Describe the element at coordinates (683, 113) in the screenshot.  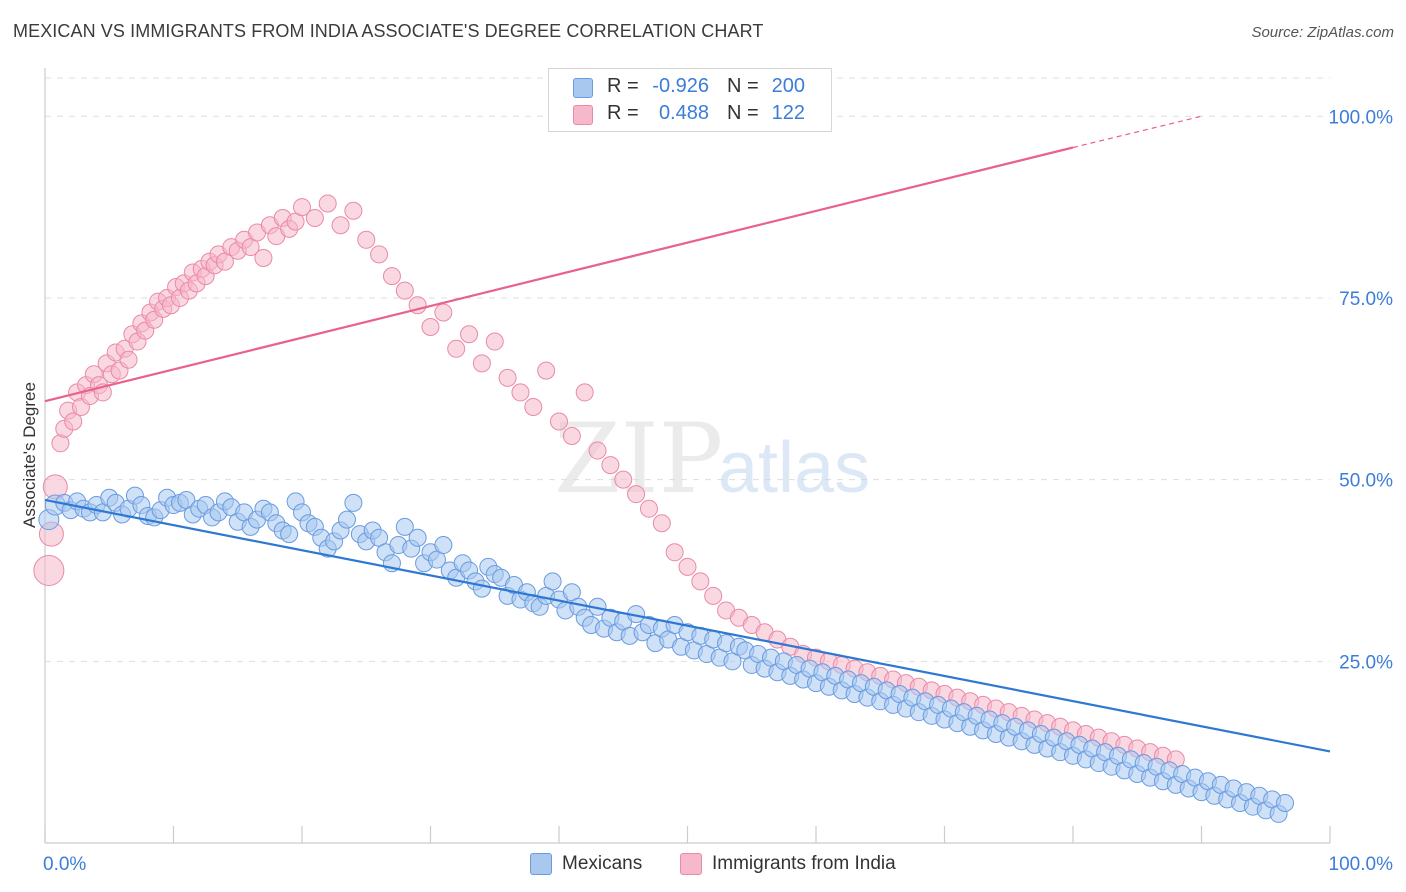
I see `r-value: 0.488` at that location.